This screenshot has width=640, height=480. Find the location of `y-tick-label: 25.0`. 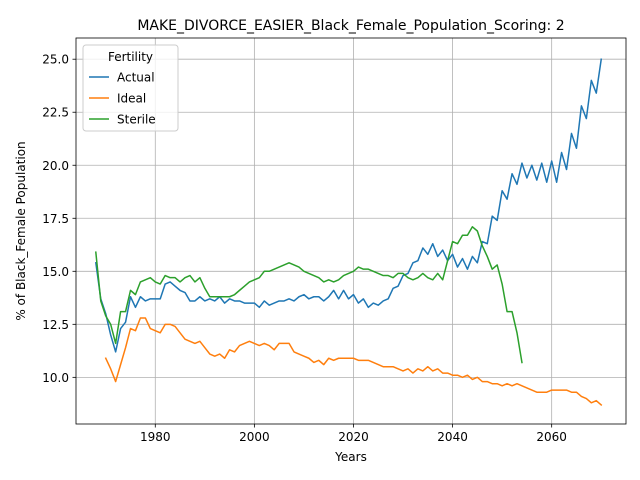

y-tick-label: 25.0 is located at coordinates (55, 60).